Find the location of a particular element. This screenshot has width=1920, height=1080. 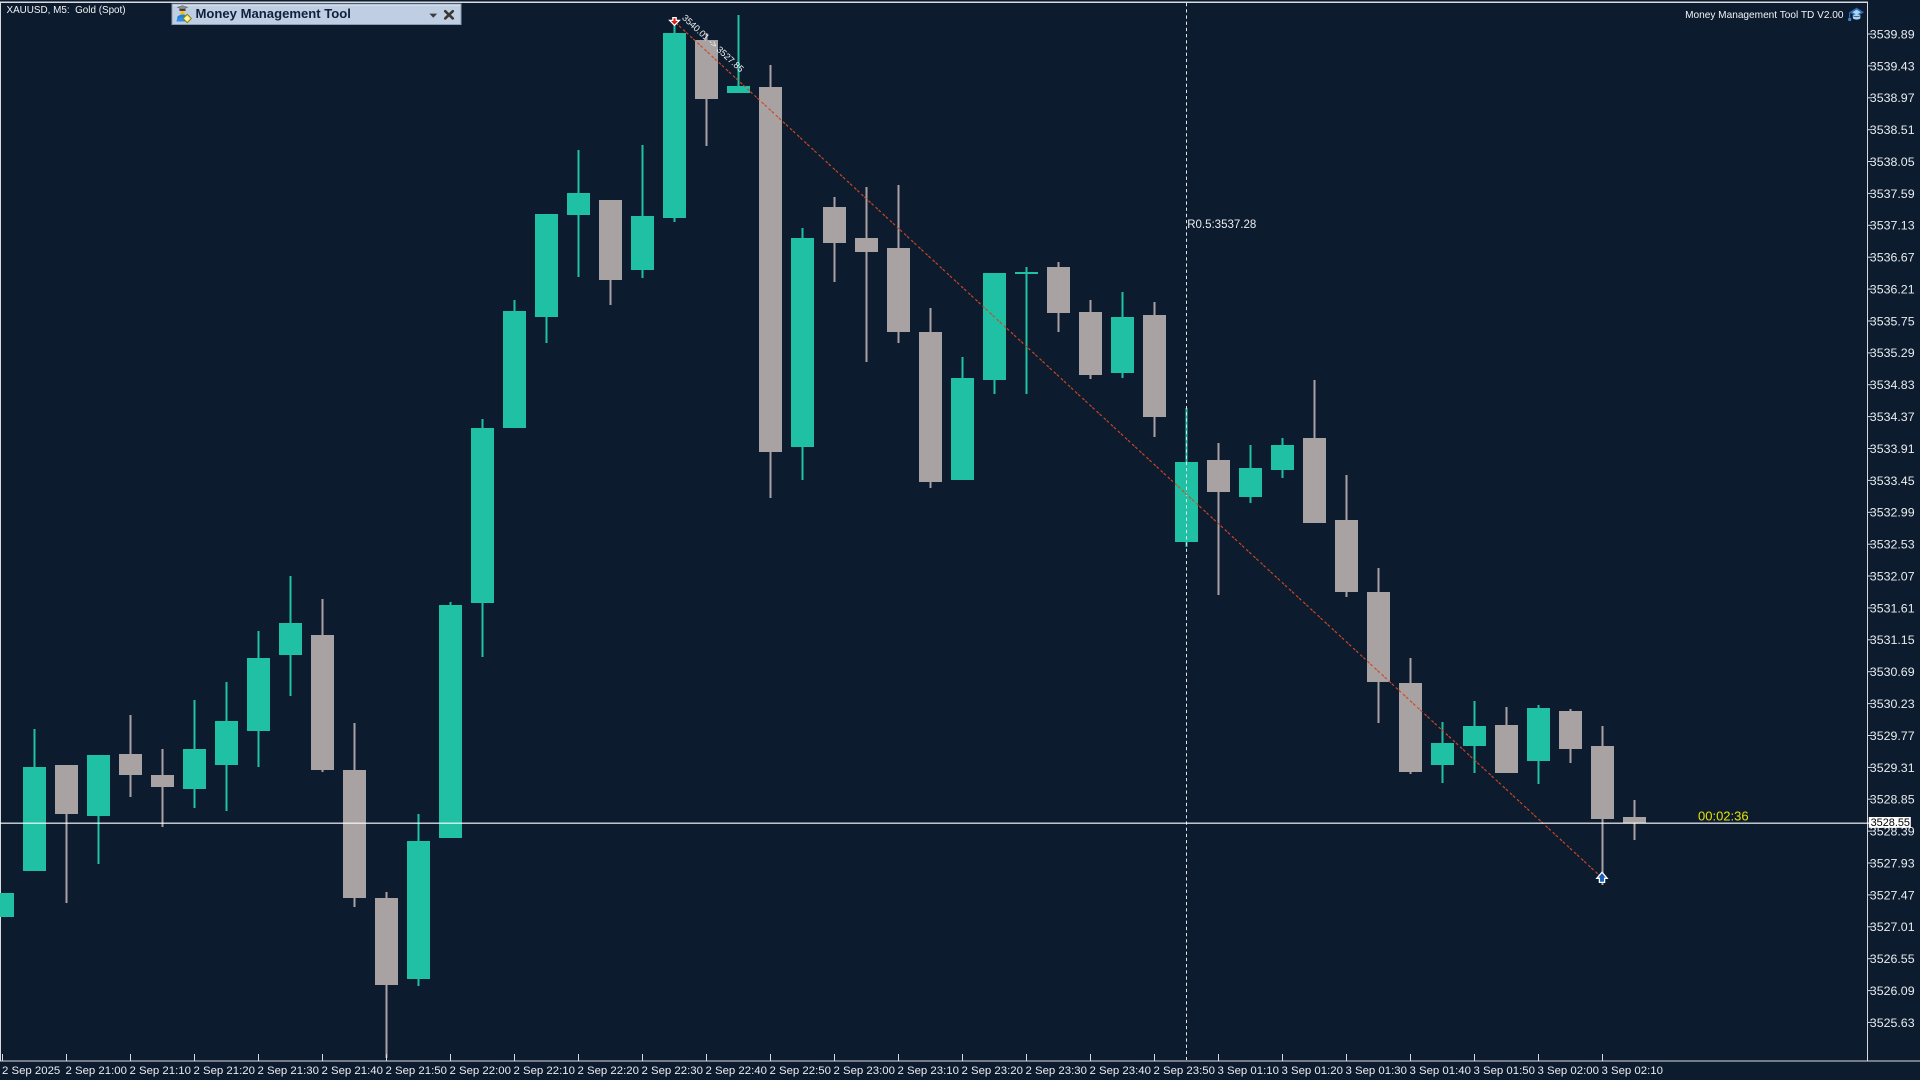

svg-text: 2 Sep 23:50 is located at coordinates (1184, 1071).